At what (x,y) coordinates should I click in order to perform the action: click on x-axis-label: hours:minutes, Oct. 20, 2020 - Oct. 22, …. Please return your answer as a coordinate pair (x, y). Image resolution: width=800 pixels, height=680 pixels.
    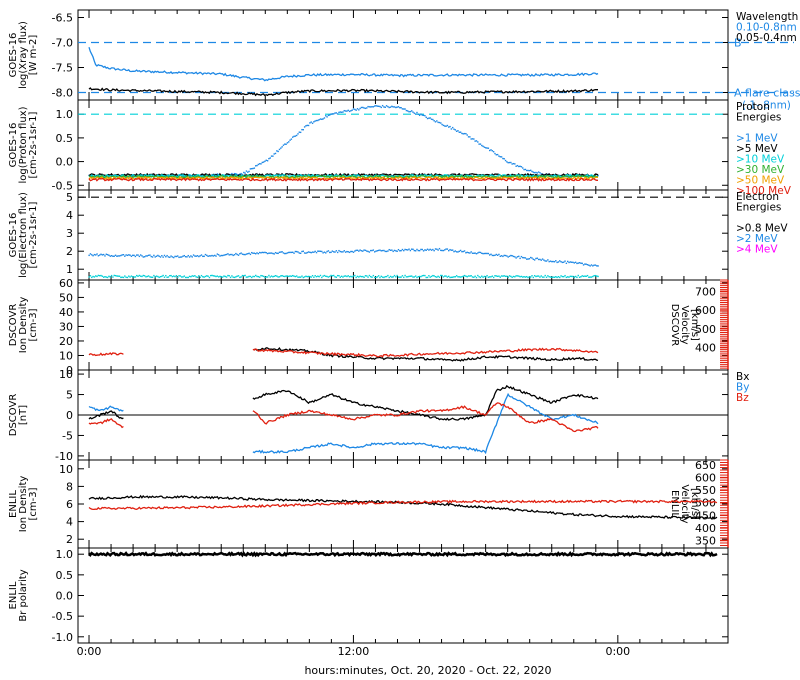
    Looking at the image, I should click on (427, 670).